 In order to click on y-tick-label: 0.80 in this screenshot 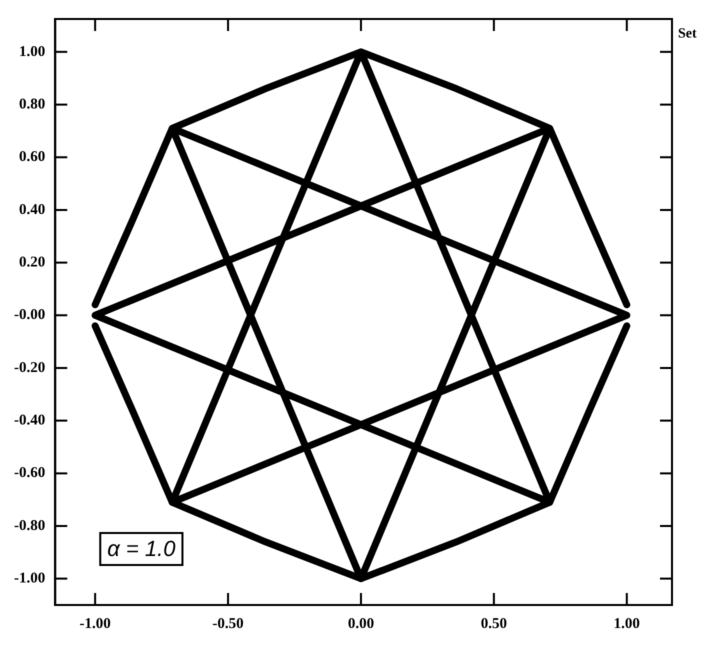, I will do `click(32, 104)`.